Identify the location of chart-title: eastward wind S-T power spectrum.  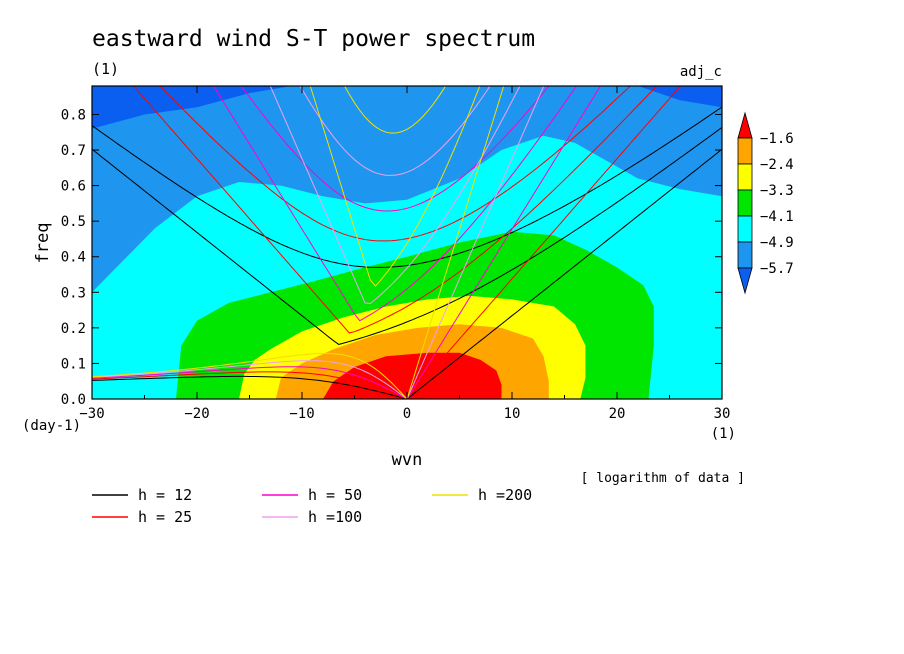
(313, 39).